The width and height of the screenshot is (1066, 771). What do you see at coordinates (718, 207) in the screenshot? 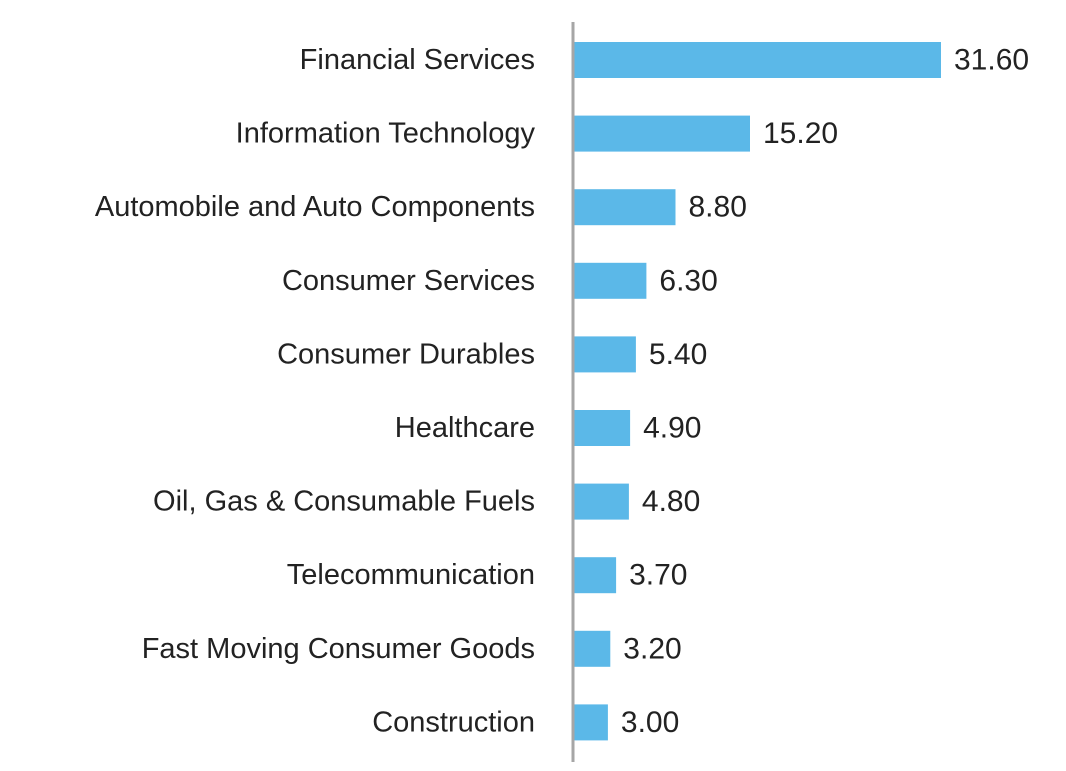
I see `value-label: 8.80` at bounding box center [718, 207].